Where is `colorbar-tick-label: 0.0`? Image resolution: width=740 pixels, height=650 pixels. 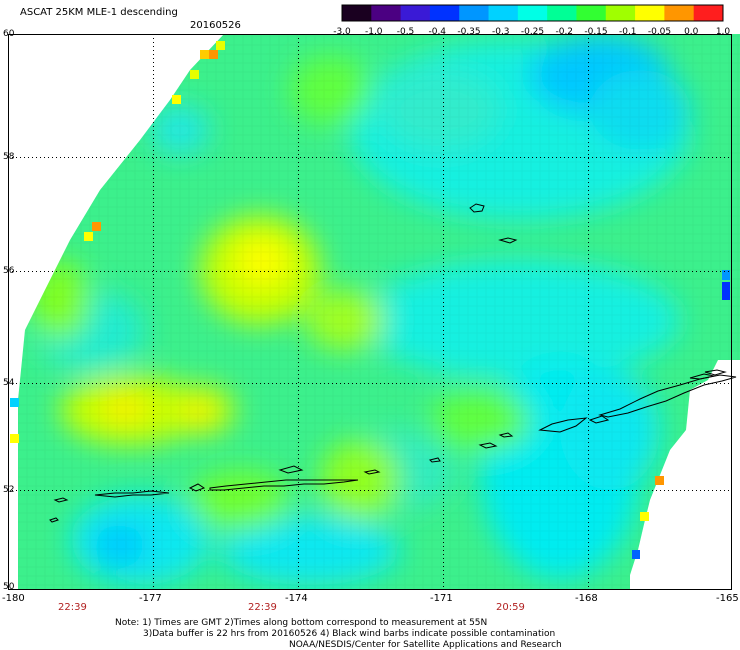 colorbar-tick-label: 0.0 is located at coordinates (691, 32).